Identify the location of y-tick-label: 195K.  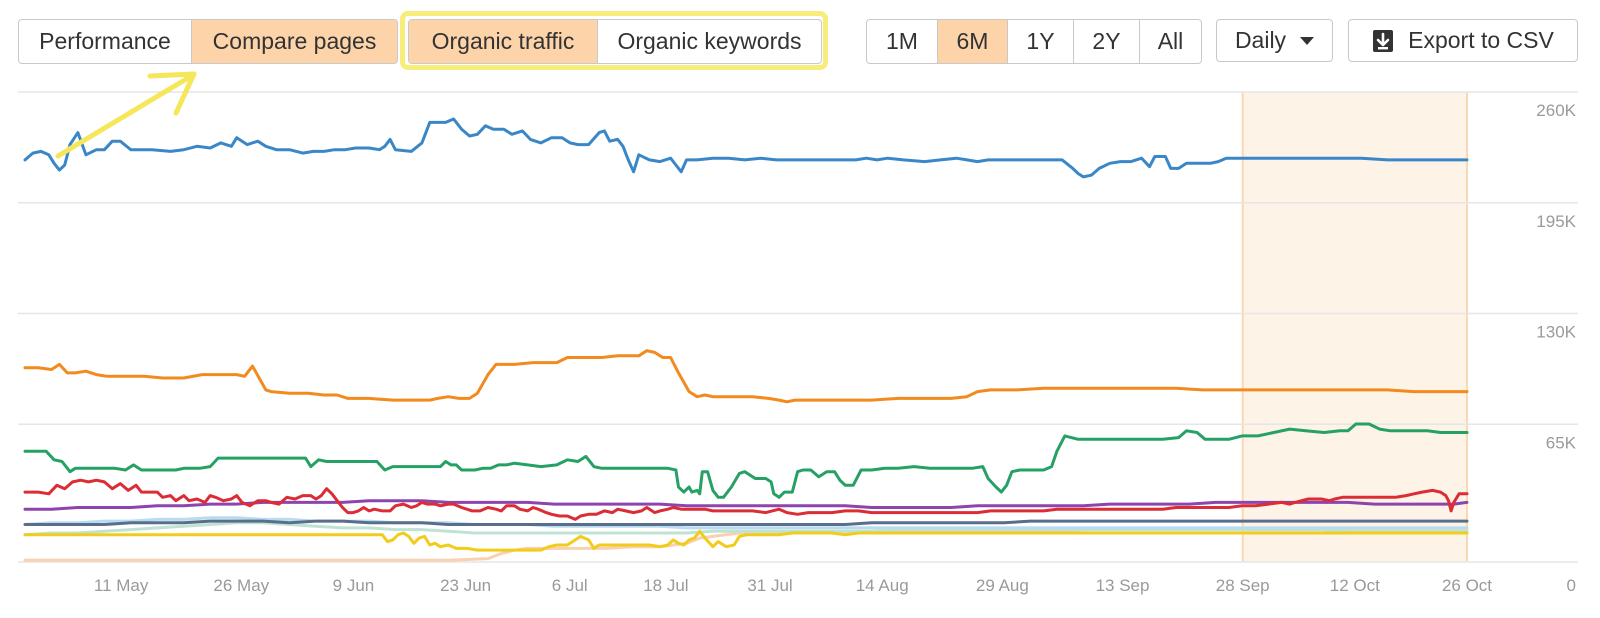
(1556, 221).